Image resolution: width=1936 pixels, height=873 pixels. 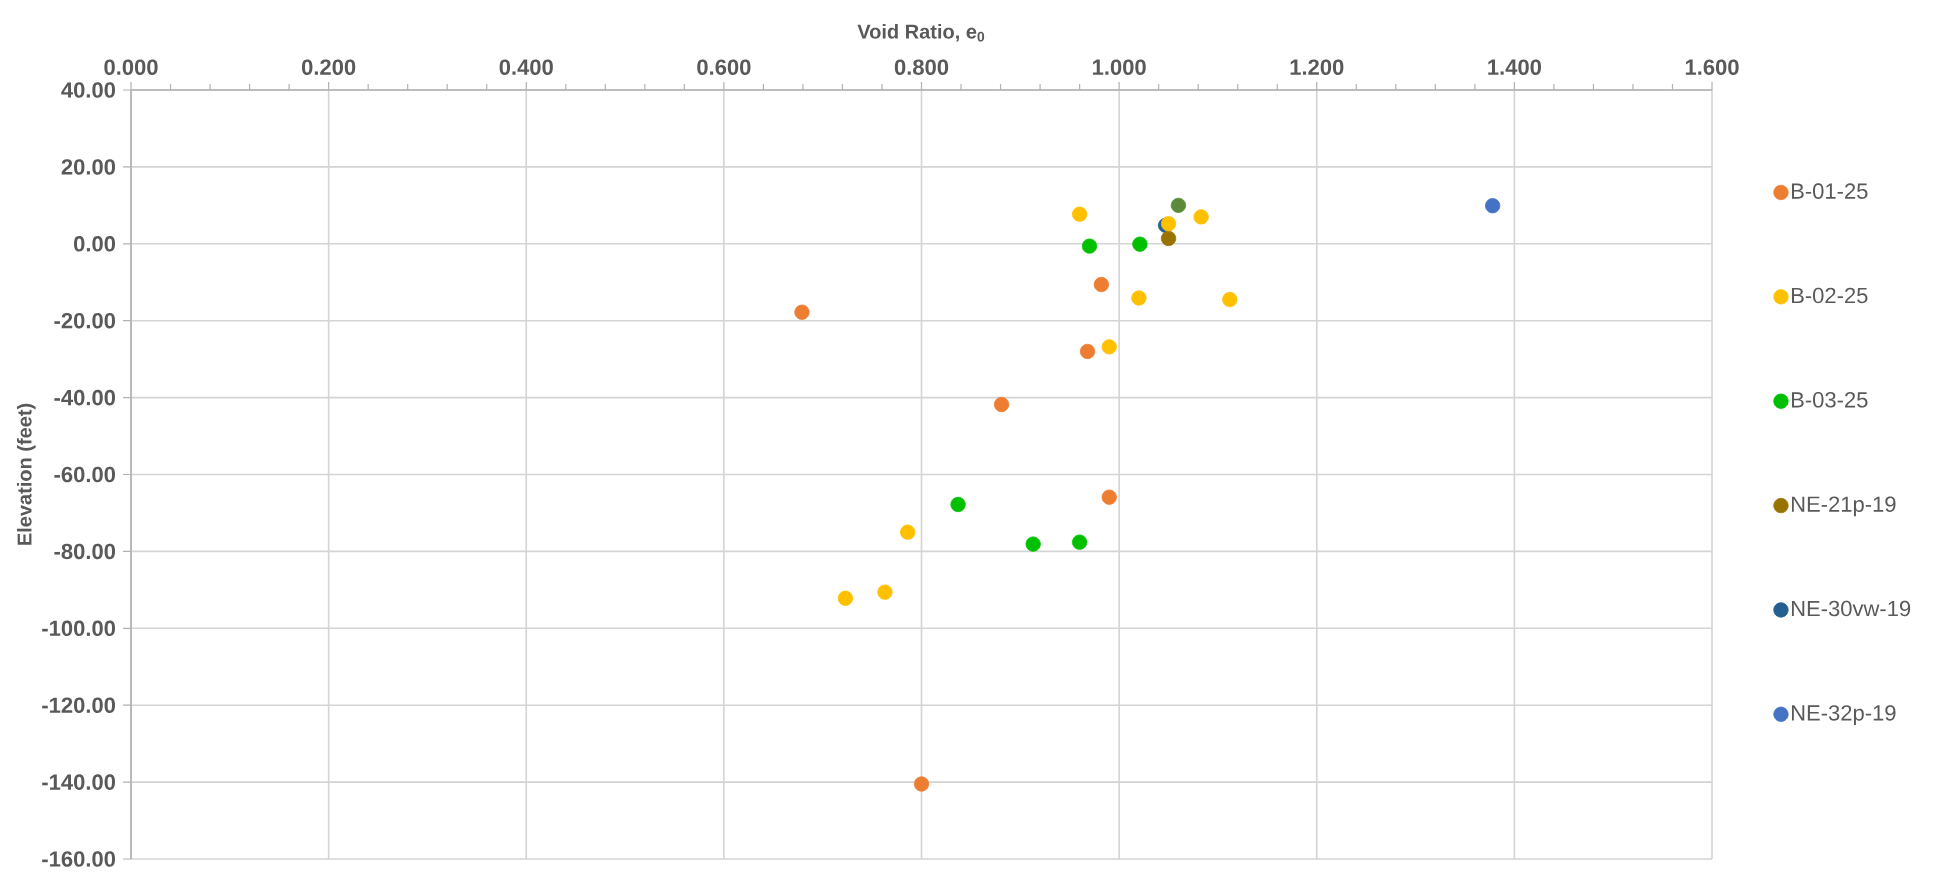 What do you see at coordinates (1829, 191) in the screenshot?
I see `legend-label: B-01-25` at bounding box center [1829, 191].